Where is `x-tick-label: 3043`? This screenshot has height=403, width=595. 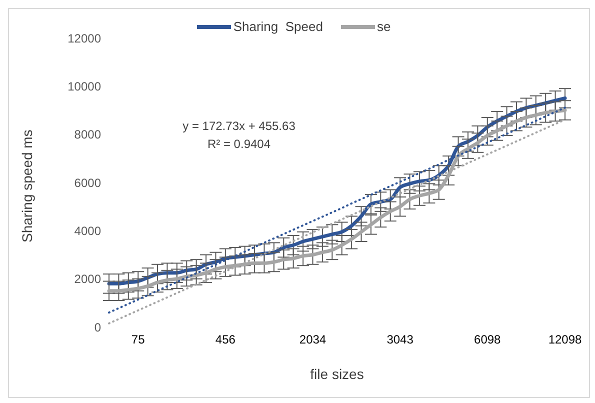 x-tick-label: 3043 is located at coordinates (400, 339).